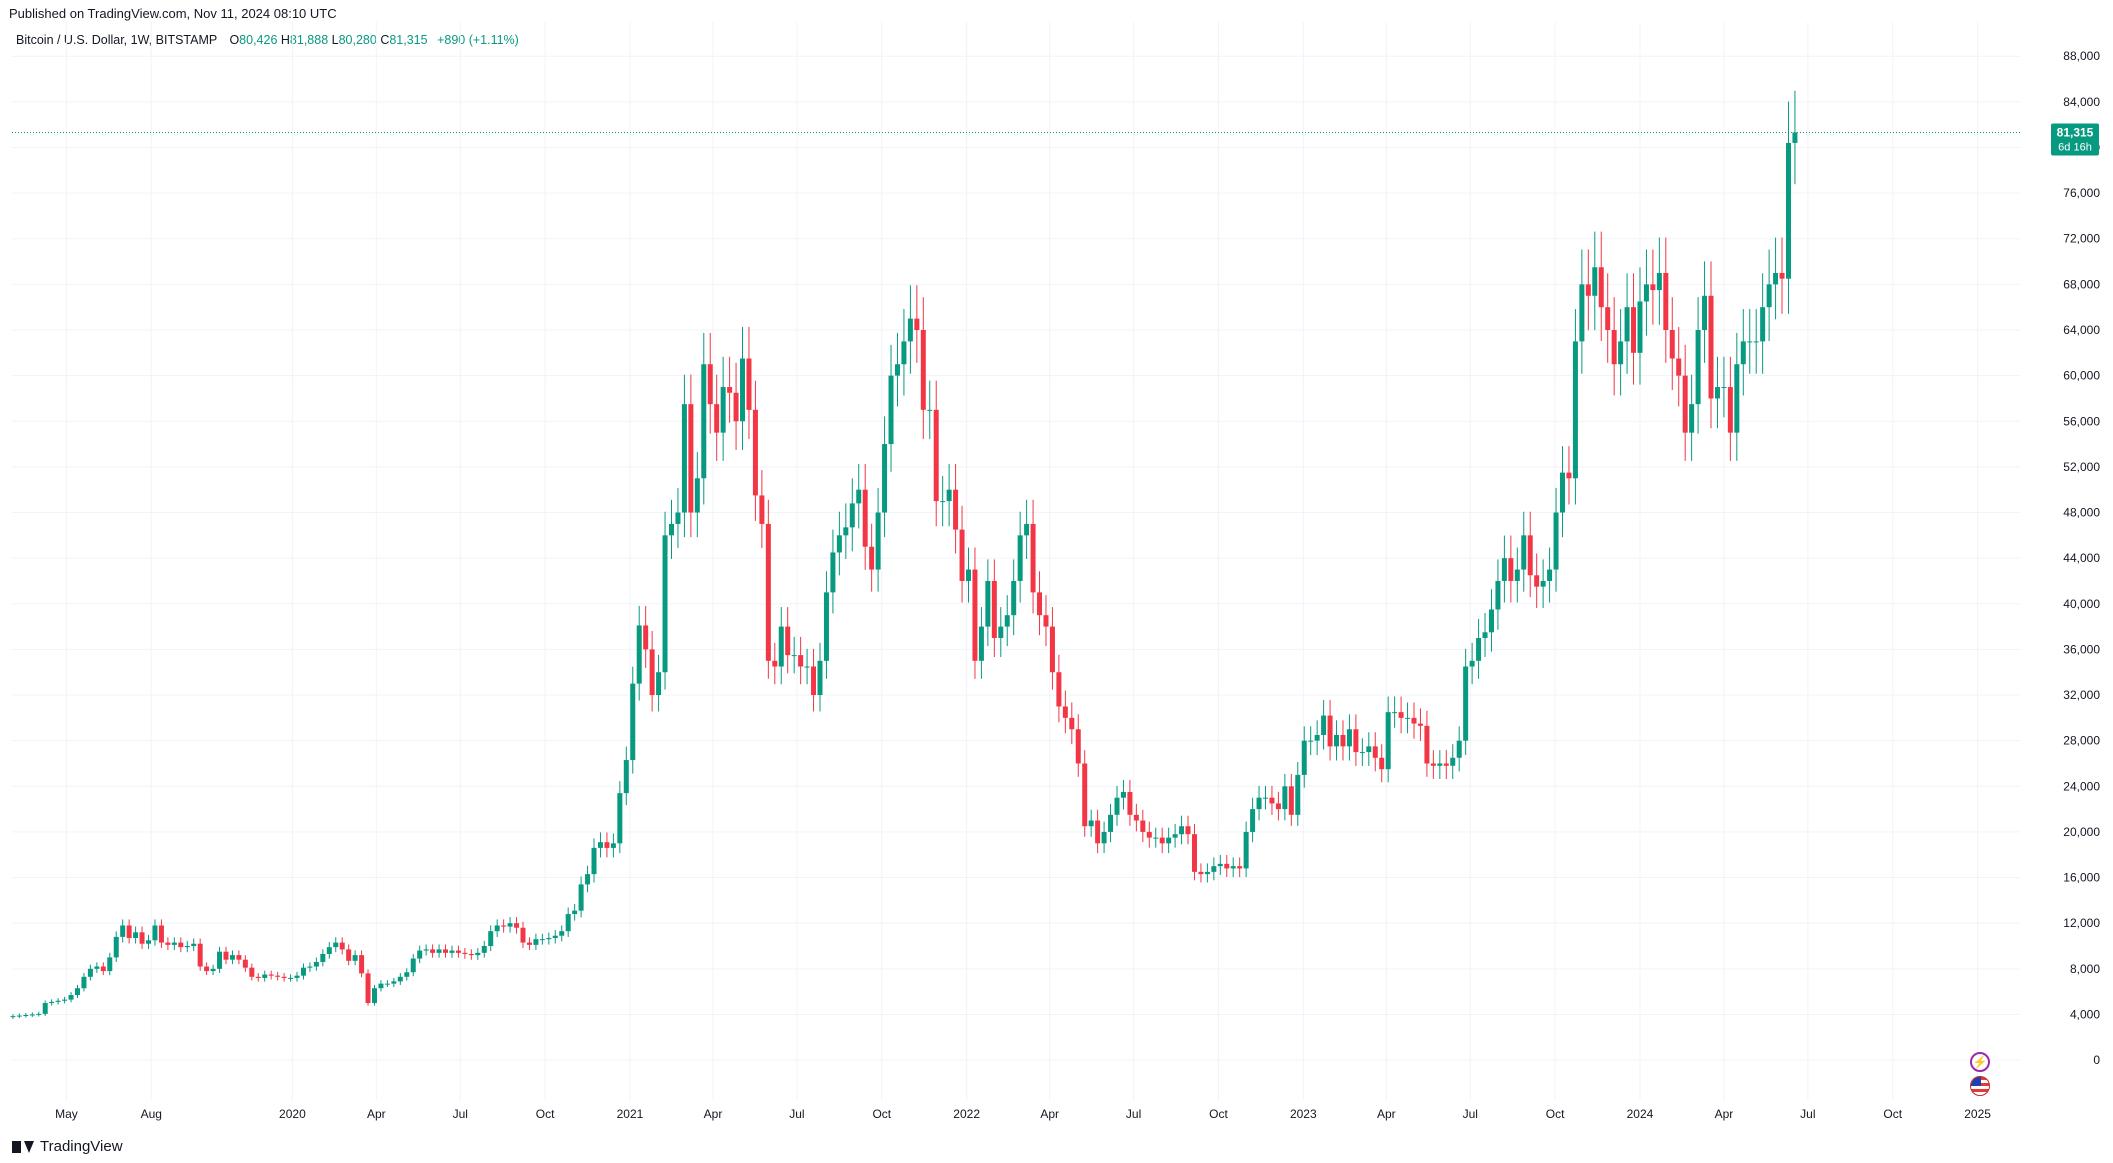  Describe the element at coordinates (2081, 649) in the screenshot. I see `y-tick-label: 36,000` at that location.